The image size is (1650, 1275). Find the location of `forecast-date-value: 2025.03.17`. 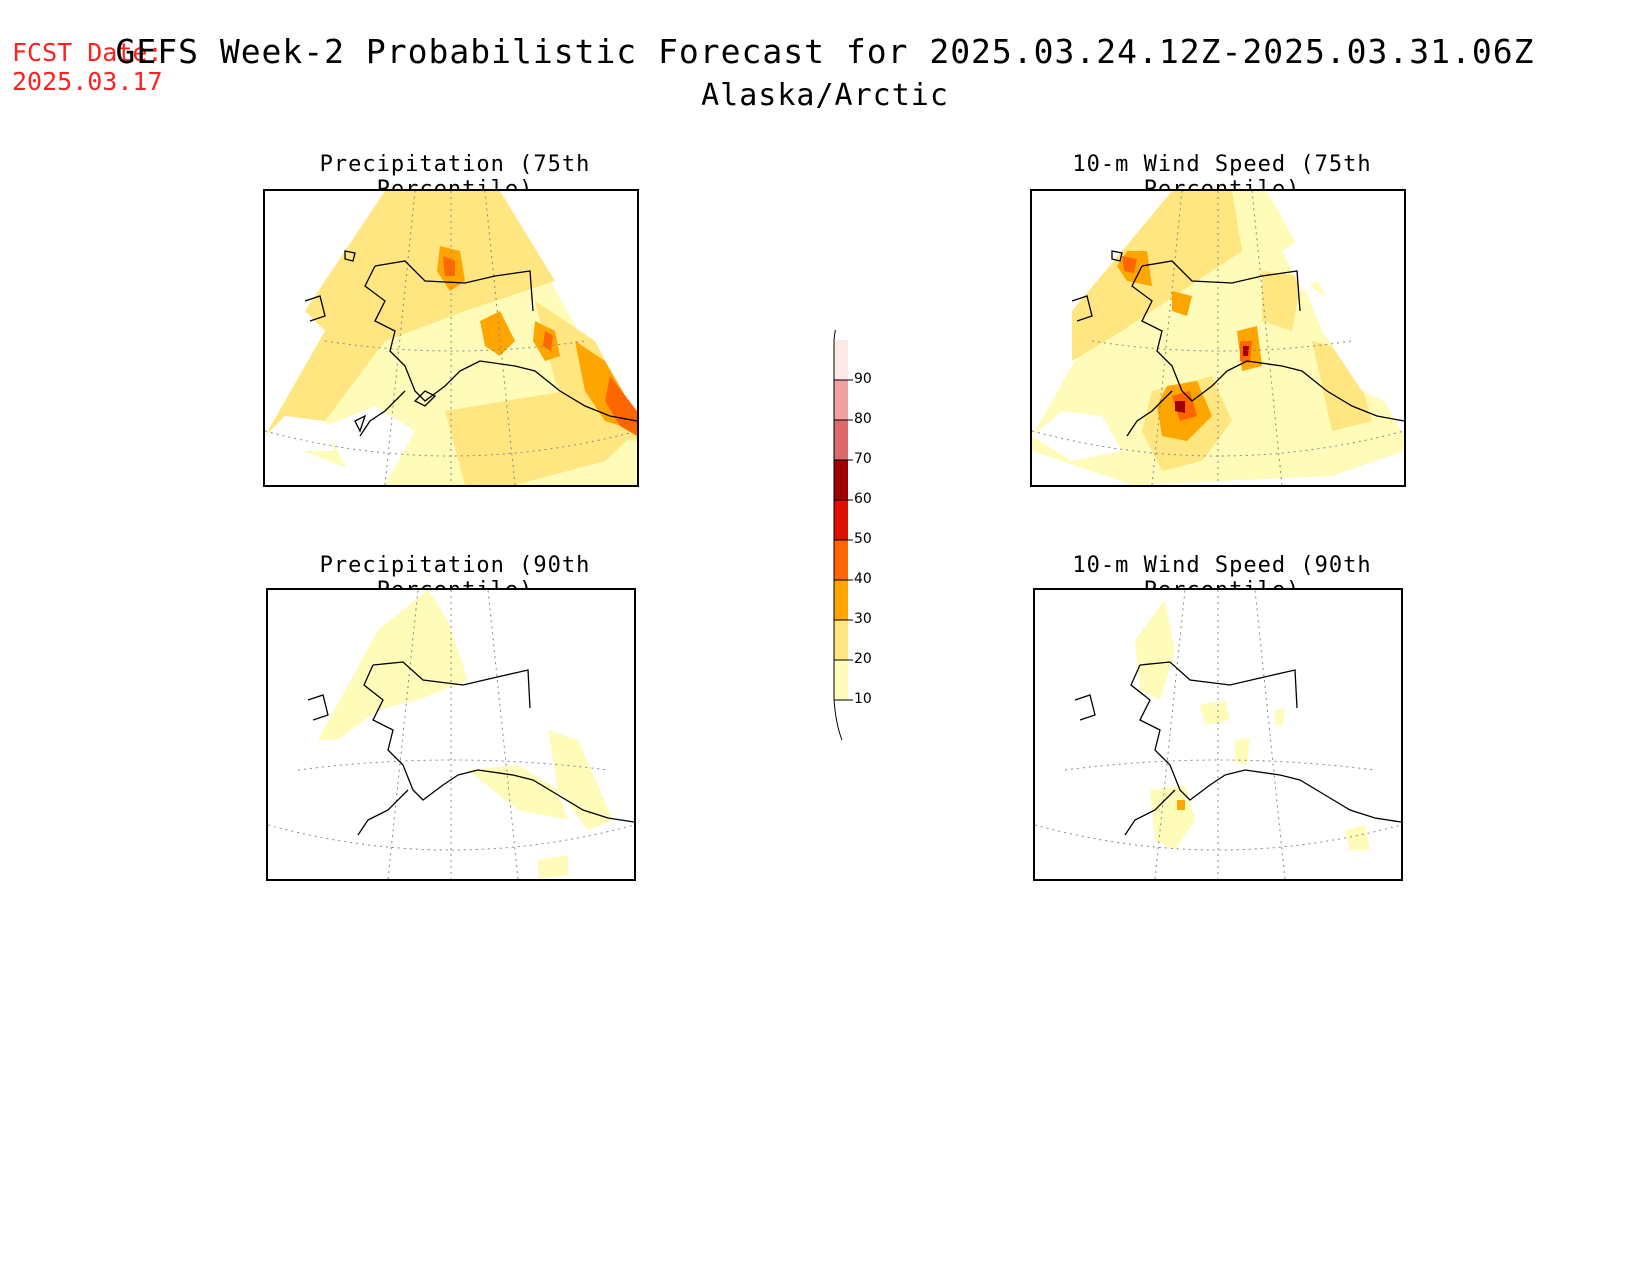

forecast-date-value: 2025.03.17 is located at coordinates (87, 81).